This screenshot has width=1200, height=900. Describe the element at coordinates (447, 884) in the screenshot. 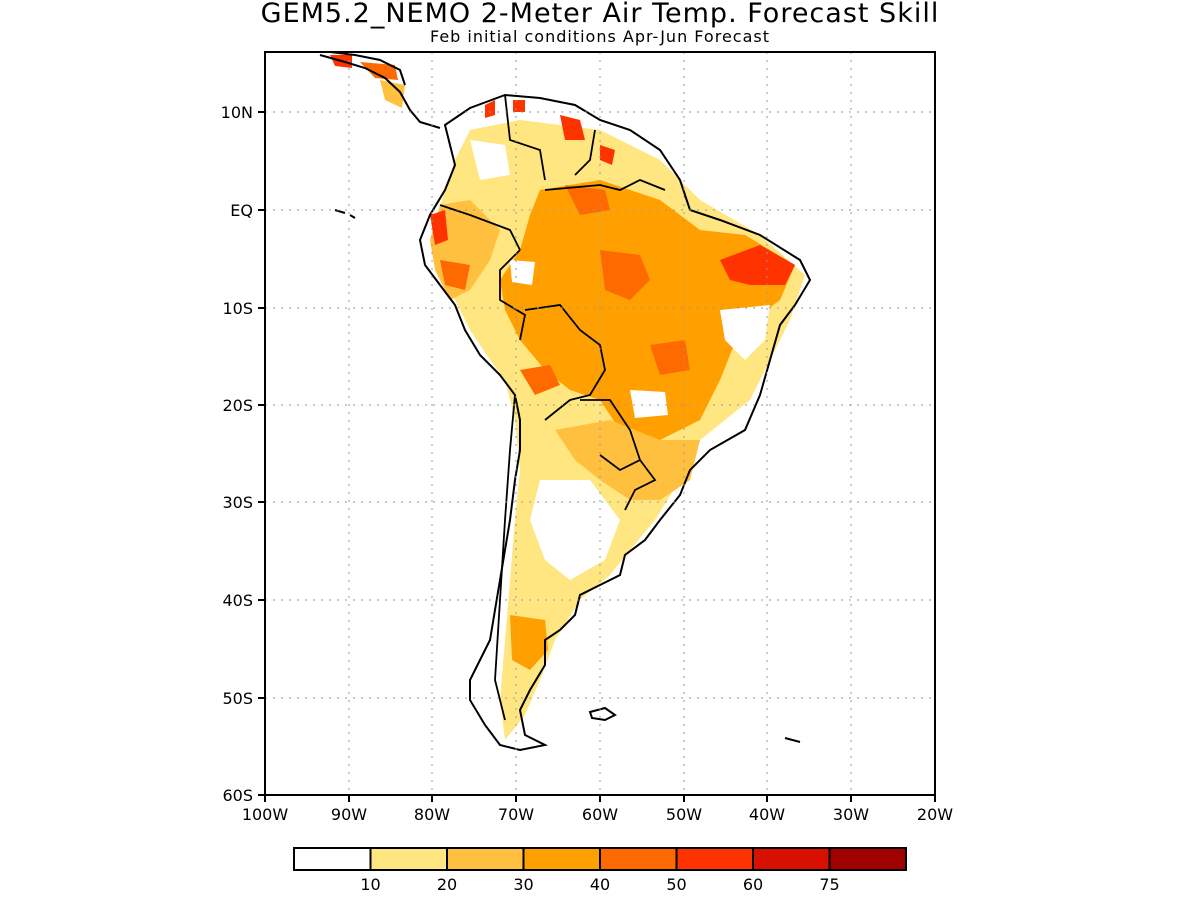

I see `legend-label-20: 20` at that location.